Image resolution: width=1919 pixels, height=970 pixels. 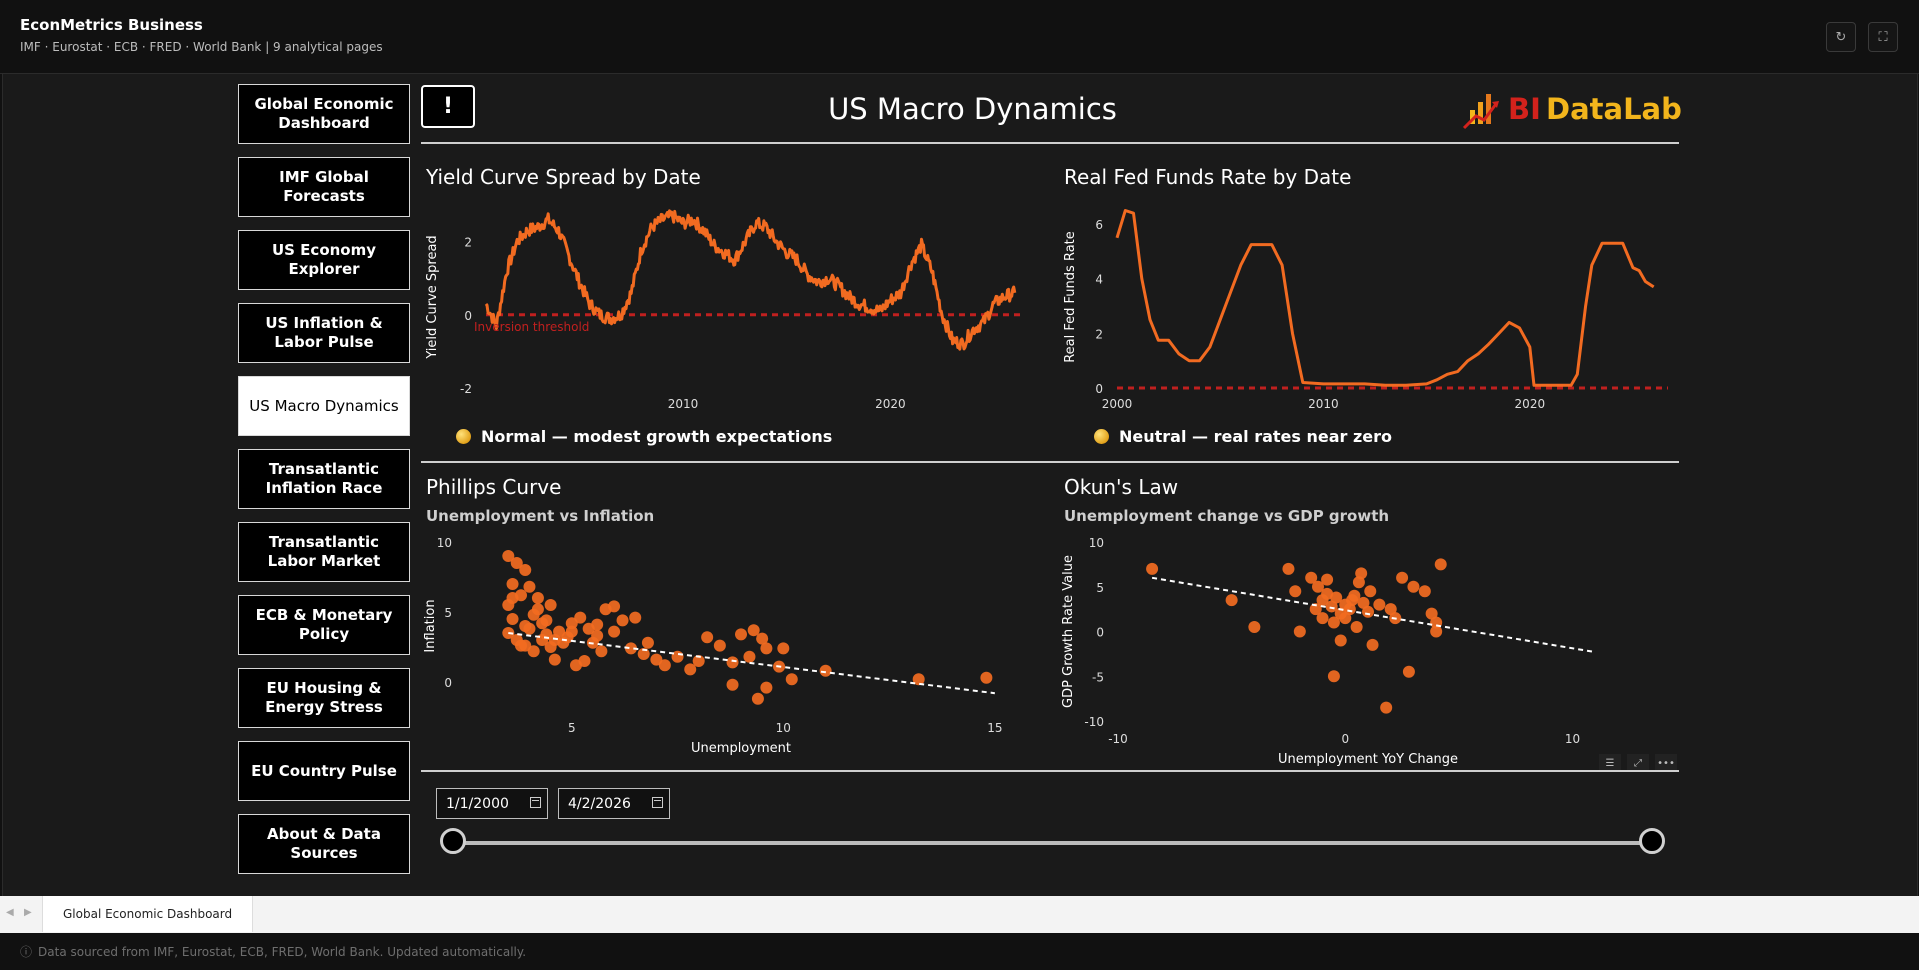 What do you see at coordinates (1638, 763) in the screenshot?
I see `focus-mode-icon: ⤢` at bounding box center [1638, 763].